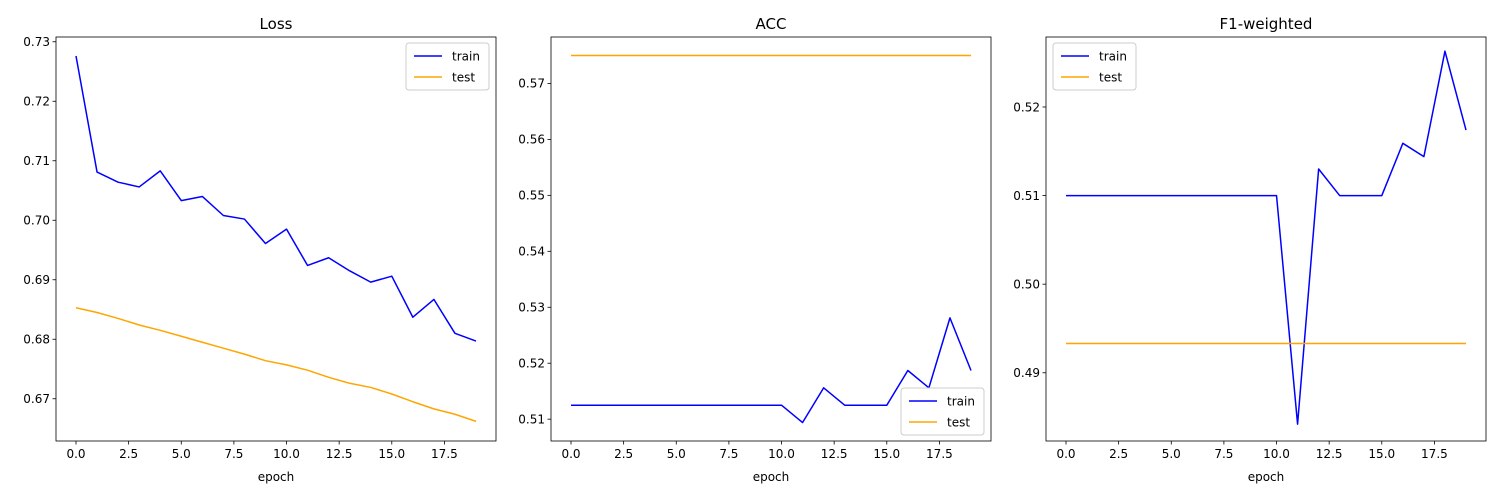  I want to click on y-tick-label: 0.67, so click(36, 399).